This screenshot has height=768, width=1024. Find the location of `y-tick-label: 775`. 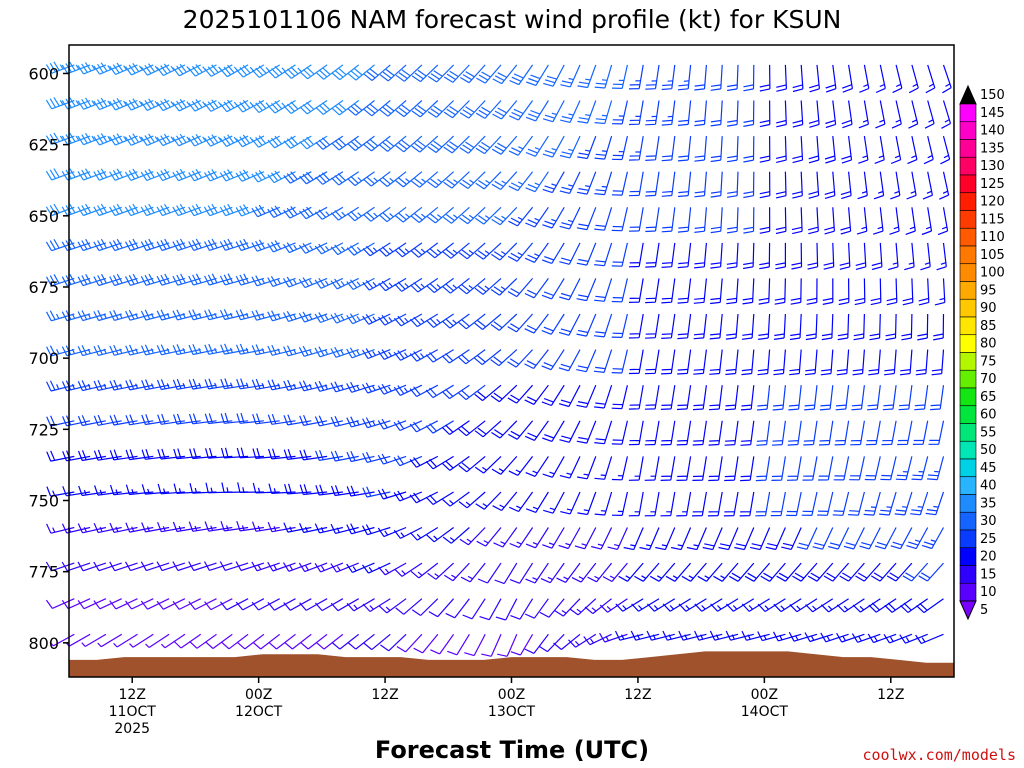

y-tick-label: 775 is located at coordinates (43, 572).